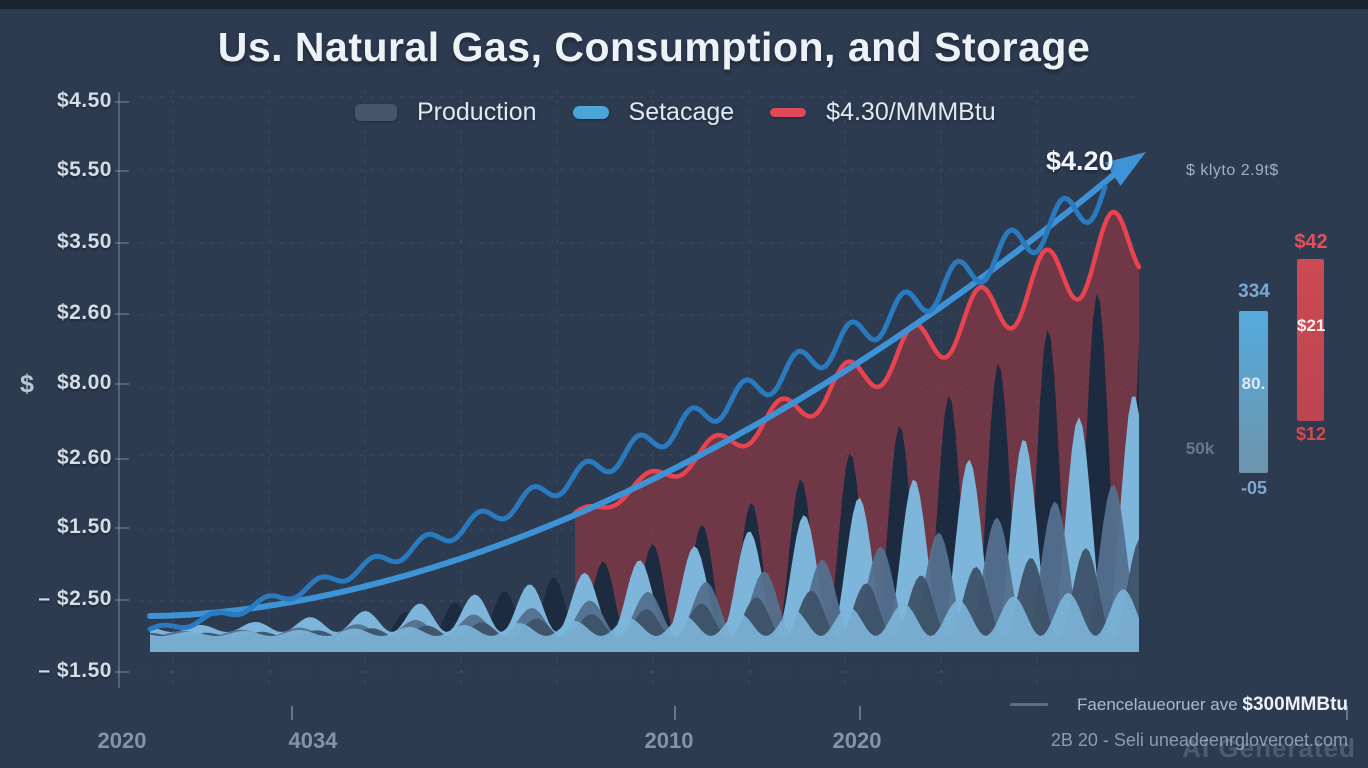  I want to click on y-axis-label: $5.50, so click(84, 169).